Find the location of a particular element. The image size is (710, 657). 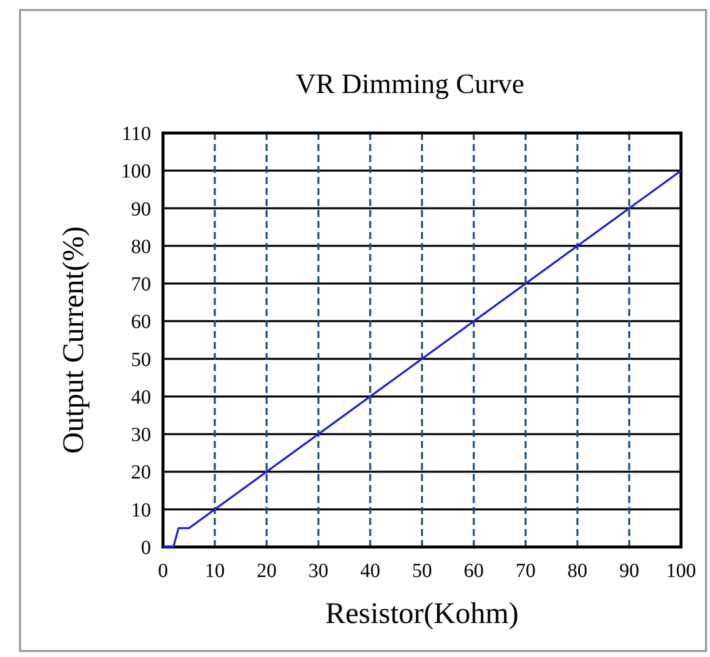

y-tick-label: 30 is located at coordinates (141, 435).